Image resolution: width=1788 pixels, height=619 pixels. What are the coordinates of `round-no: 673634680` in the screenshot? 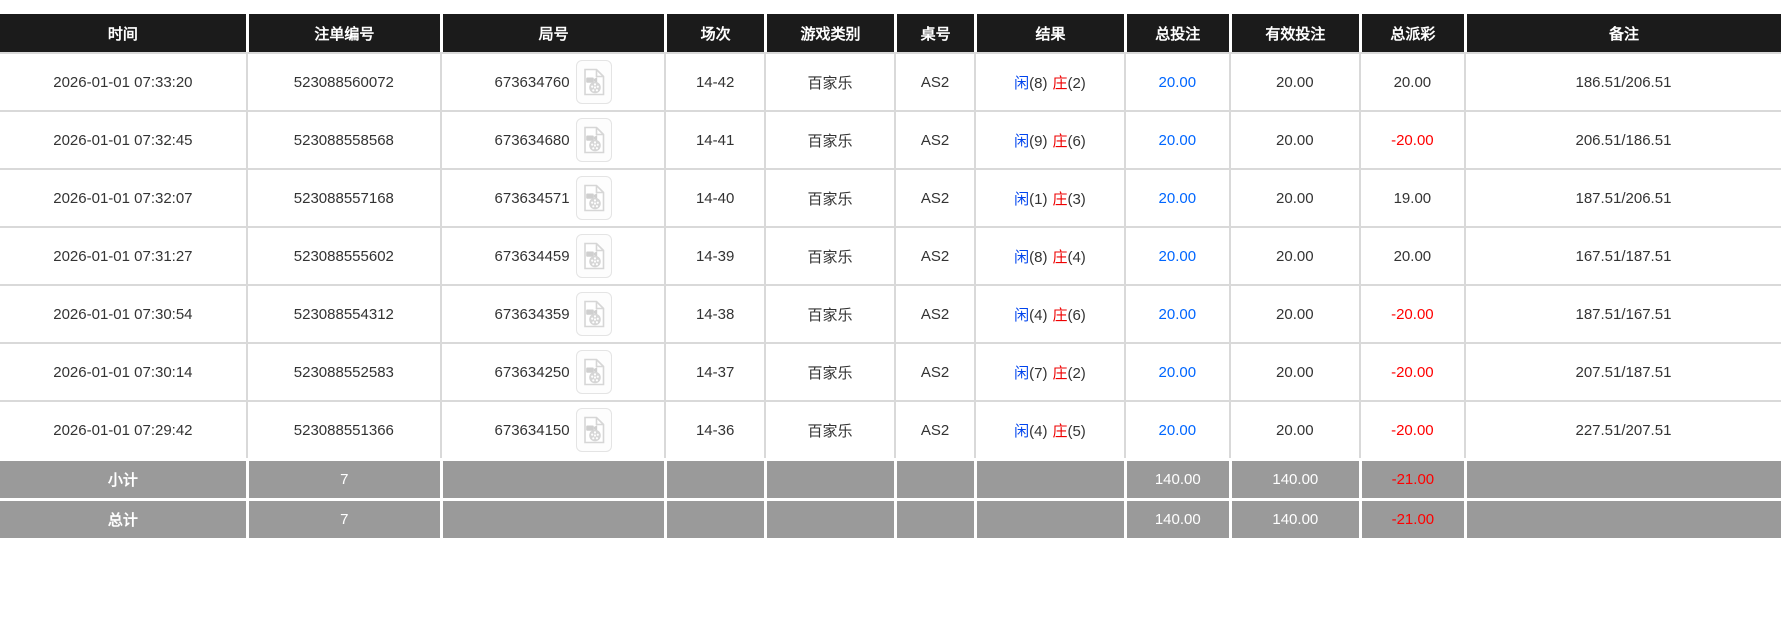 It's located at (532, 140).